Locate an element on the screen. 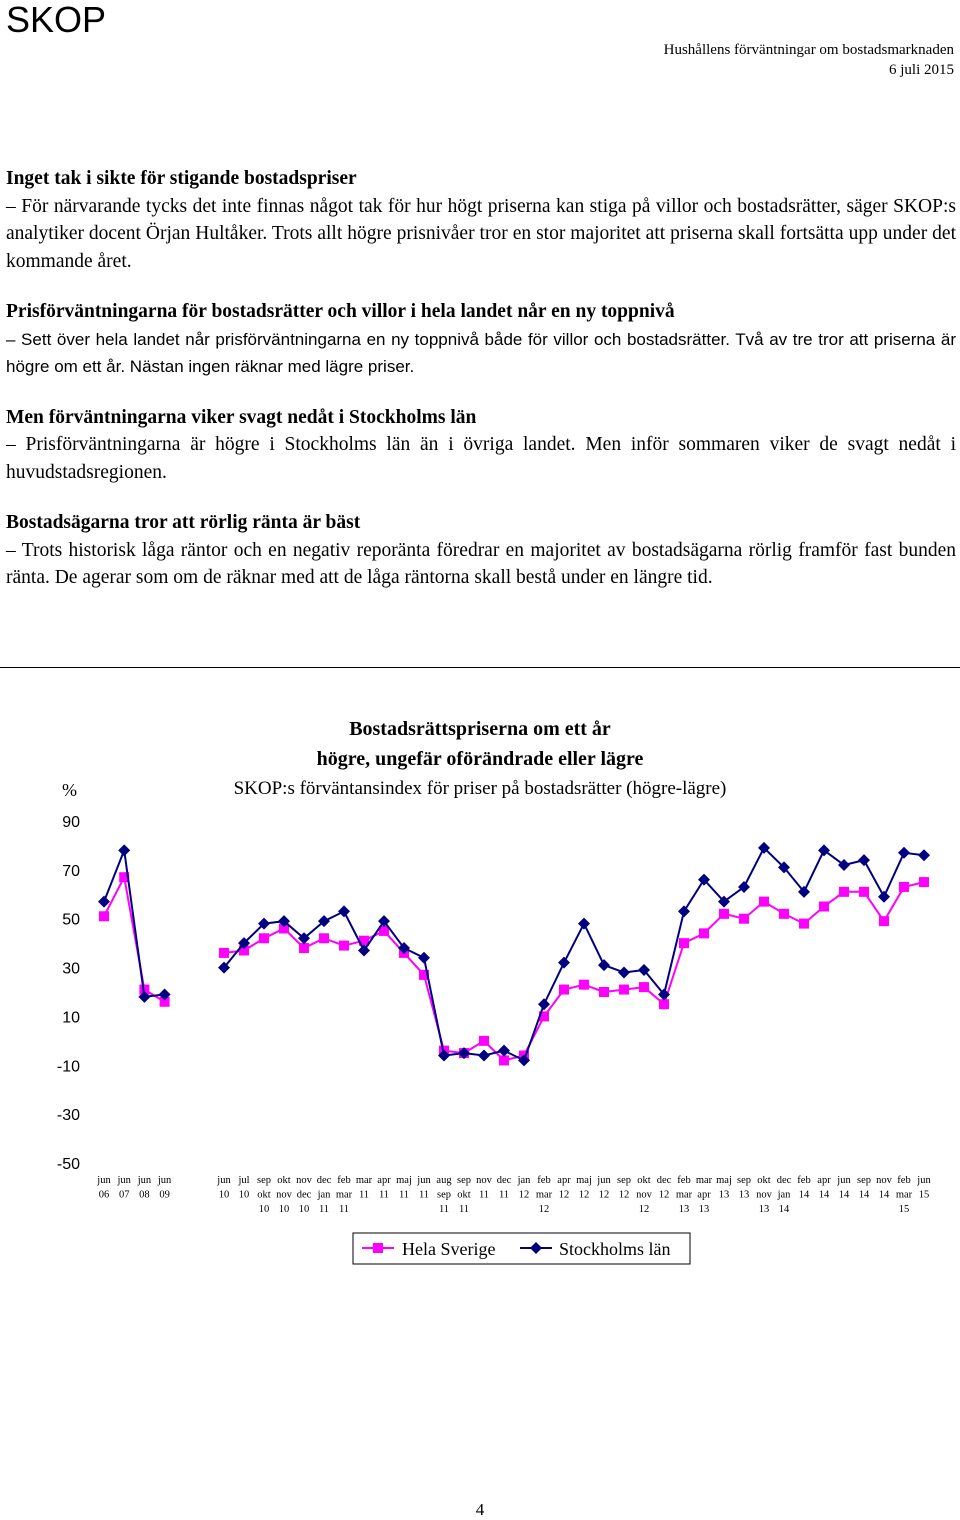 This screenshot has width=960, height=1520. x-tick-label: jul is located at coordinates (243, 1180).